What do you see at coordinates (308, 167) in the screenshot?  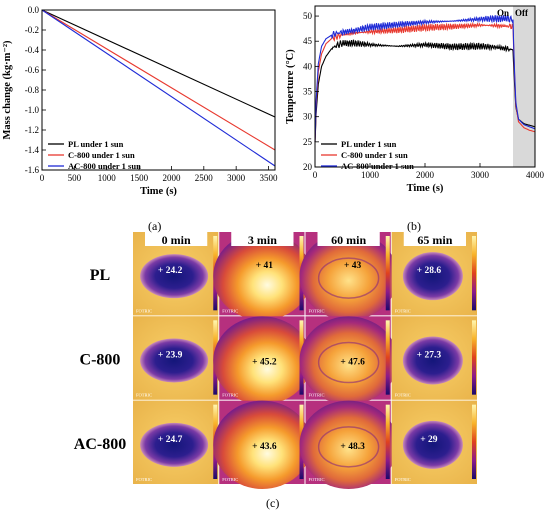 I see `y-tick-label: 20` at bounding box center [308, 167].